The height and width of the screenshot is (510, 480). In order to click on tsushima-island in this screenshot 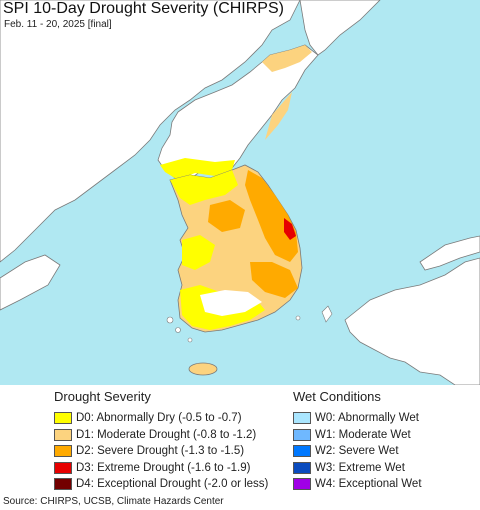, I will do `click(327, 314)`.